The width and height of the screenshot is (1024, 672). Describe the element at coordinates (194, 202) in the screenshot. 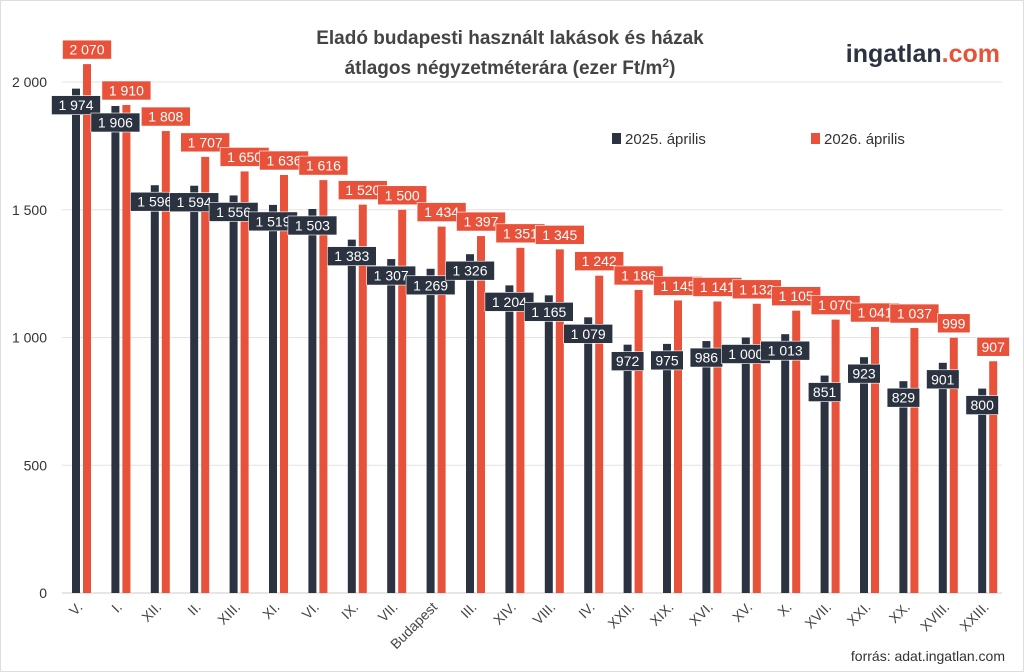

I see `data-label-2025: 1 594` at that location.